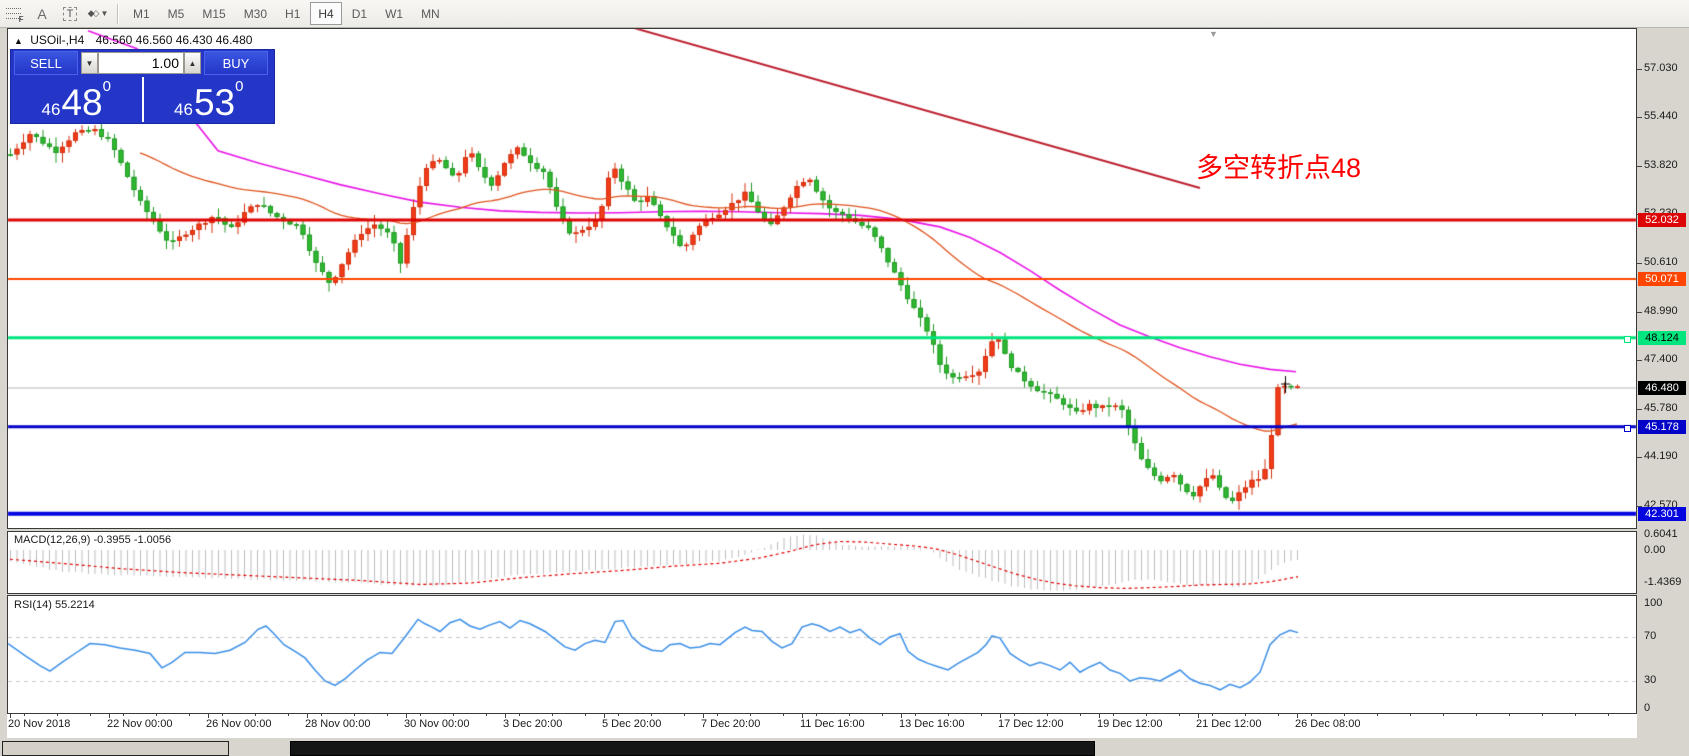 This screenshot has height=756, width=1689. What do you see at coordinates (239, 86) in the screenshot?
I see `buy-price-sup: 0` at bounding box center [239, 86].